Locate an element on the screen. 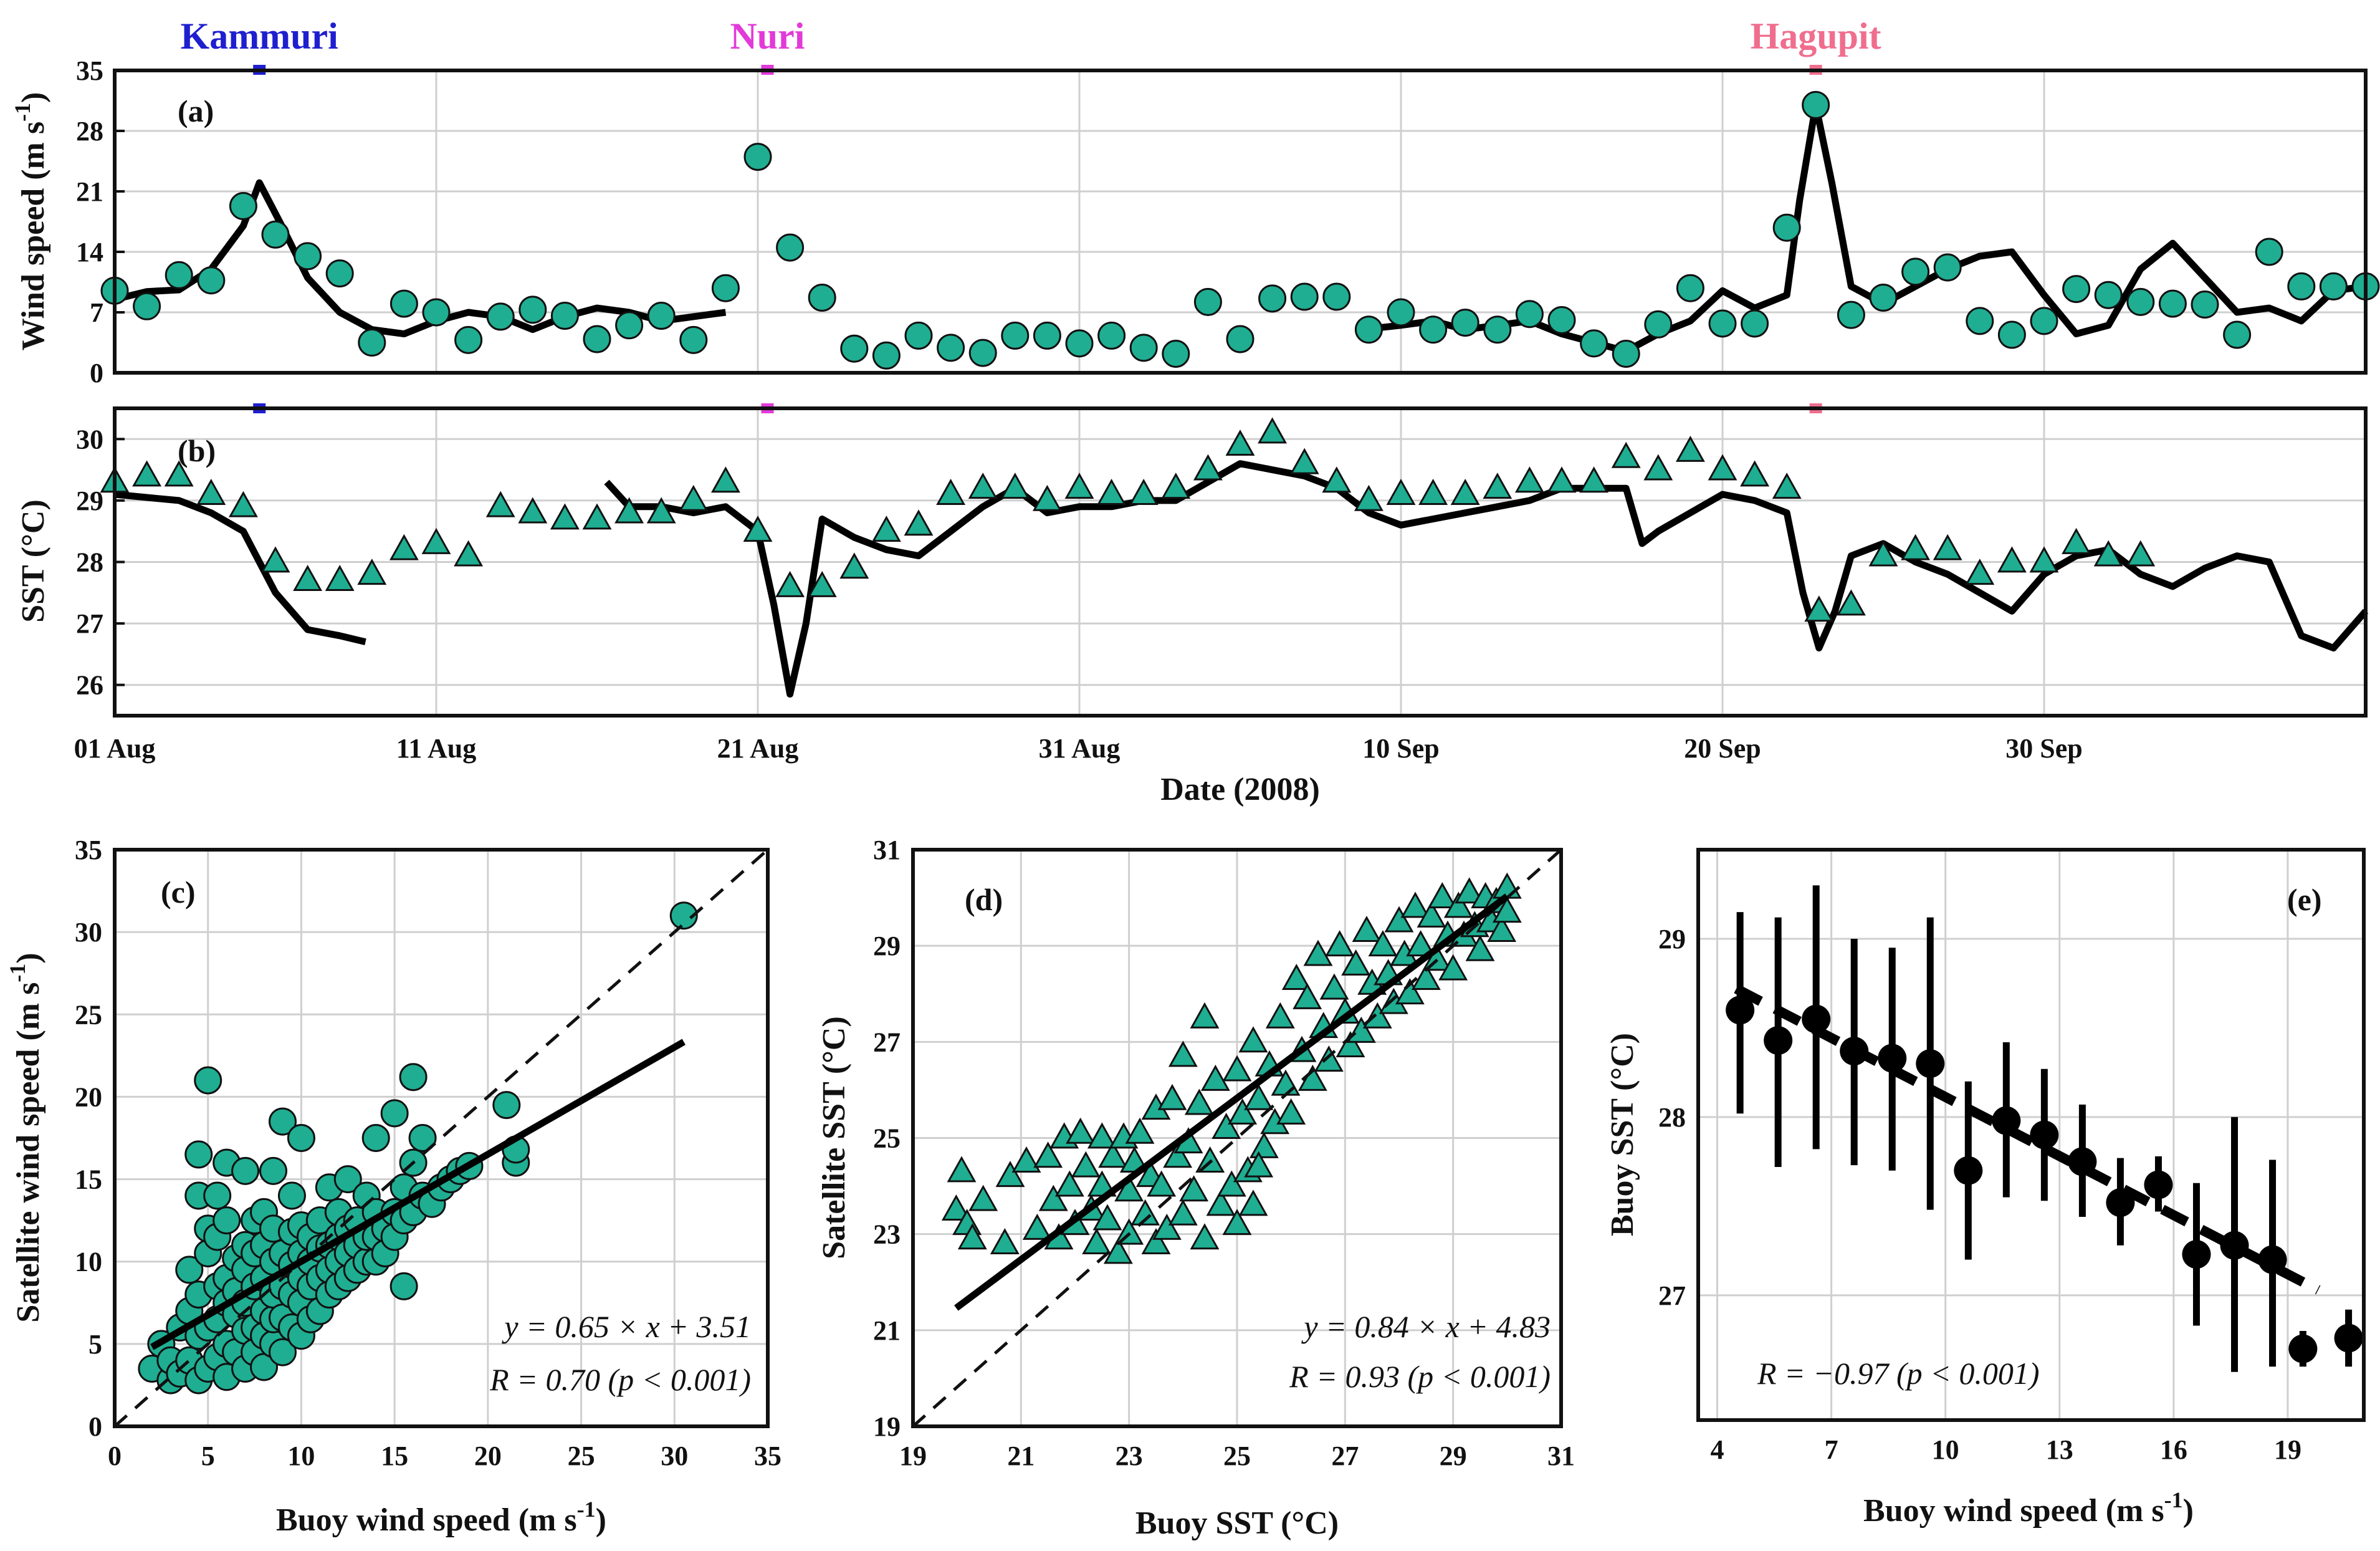 This screenshot has height=1551, width=2380. x-tick-label: 01 Aug is located at coordinates (115, 748).